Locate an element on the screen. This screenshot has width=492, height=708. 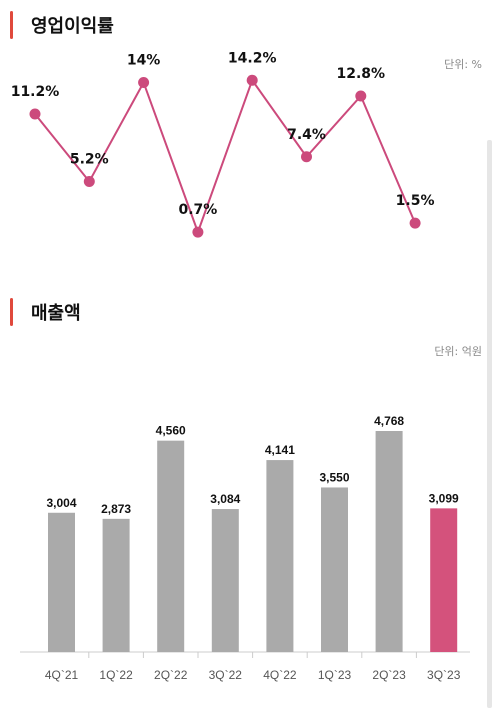
x-tick-label: 3Q`22 is located at coordinates (226, 675).